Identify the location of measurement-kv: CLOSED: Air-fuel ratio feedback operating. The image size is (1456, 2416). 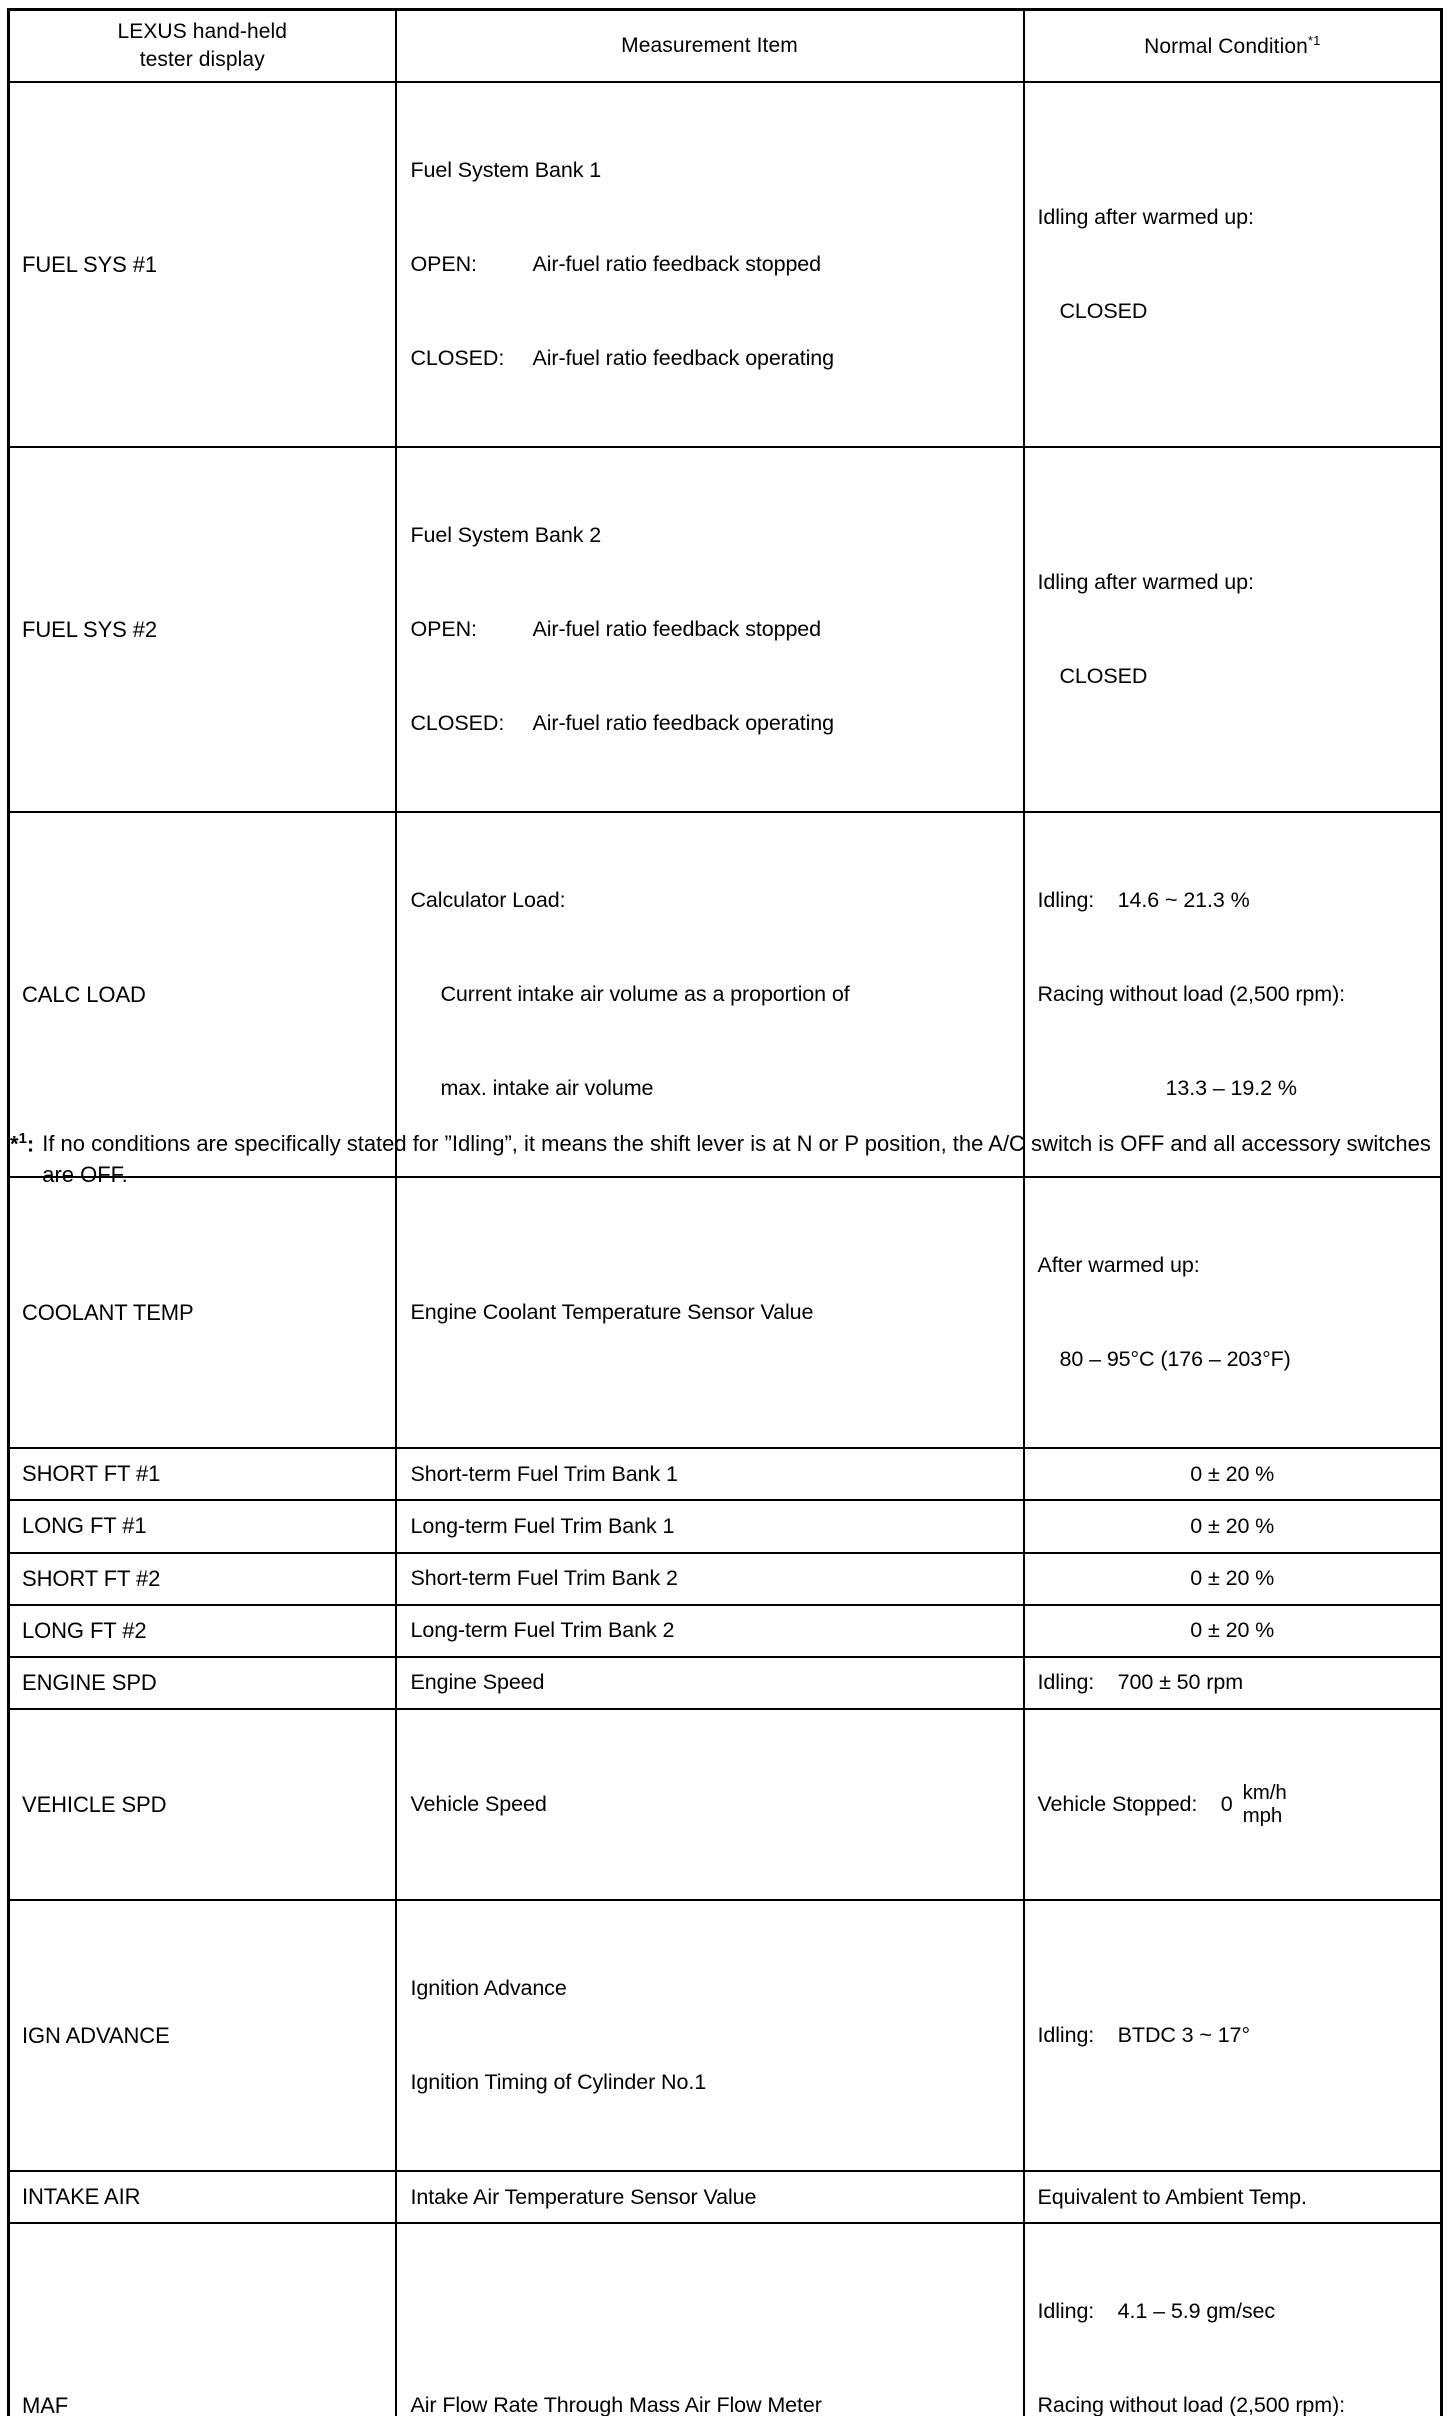
(710, 723).